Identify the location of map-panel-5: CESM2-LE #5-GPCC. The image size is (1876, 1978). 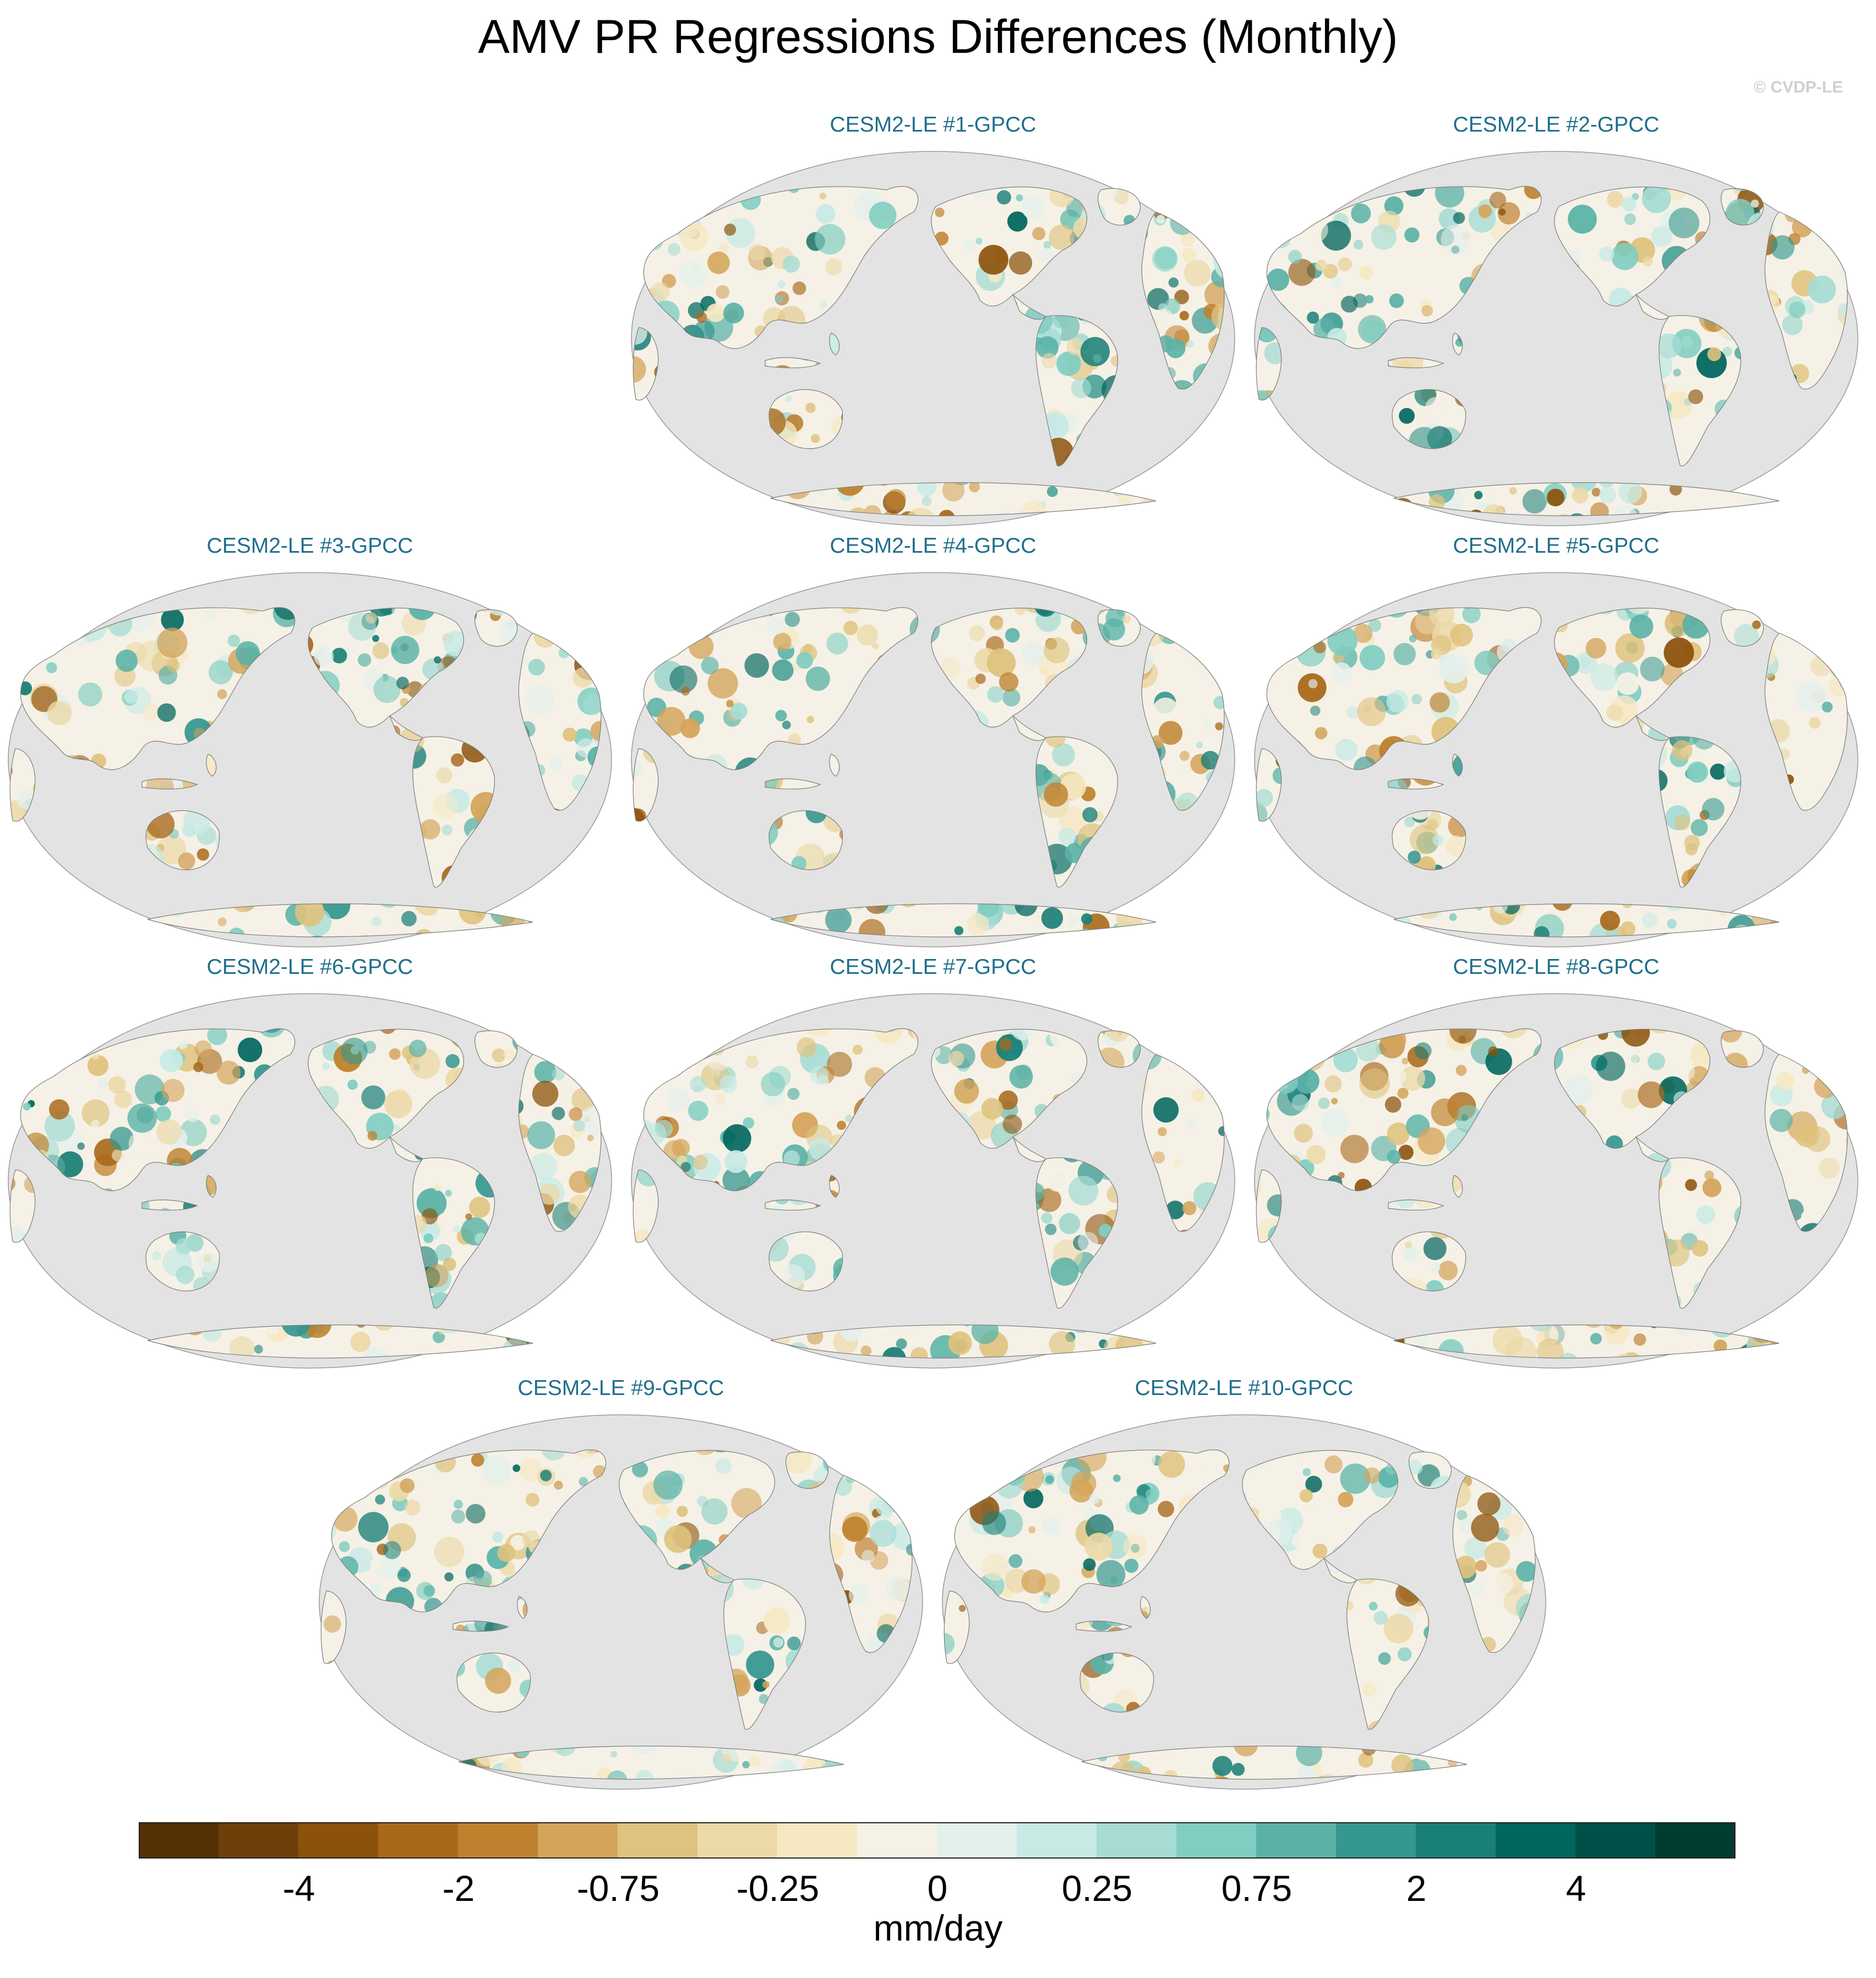
(1557, 746).